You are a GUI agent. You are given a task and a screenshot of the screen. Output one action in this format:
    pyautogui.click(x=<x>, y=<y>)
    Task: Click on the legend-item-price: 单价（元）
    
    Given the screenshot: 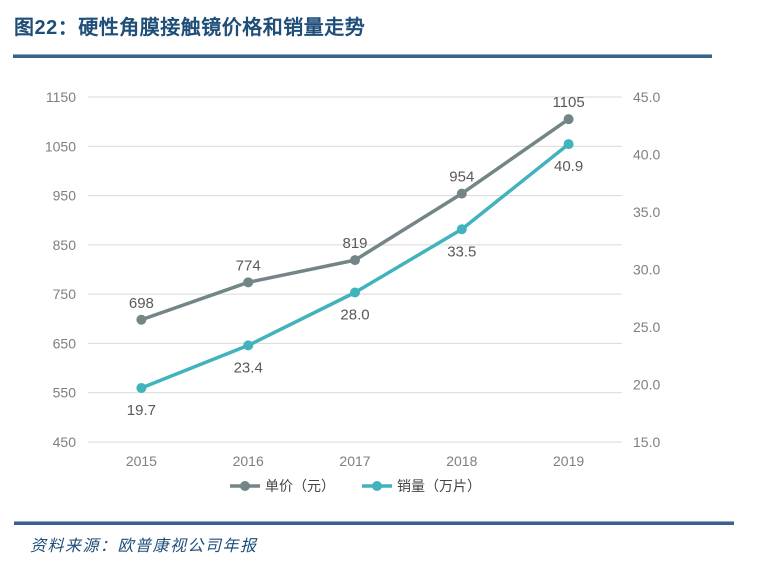 What is the action you would take?
    pyautogui.click(x=282, y=486)
    